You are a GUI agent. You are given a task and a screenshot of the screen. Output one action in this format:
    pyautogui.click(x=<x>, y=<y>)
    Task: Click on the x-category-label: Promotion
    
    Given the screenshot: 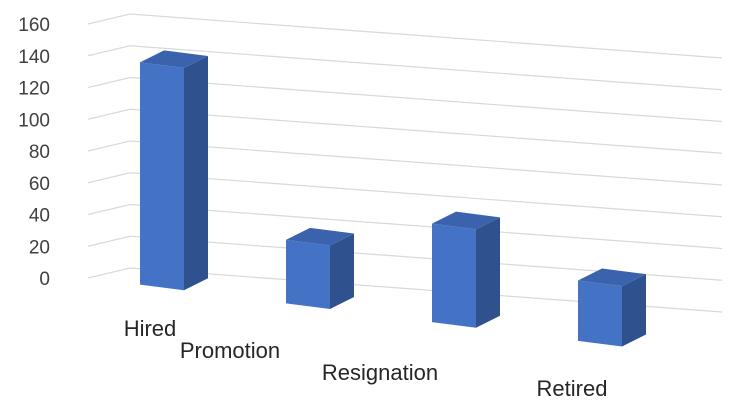 What is the action you would take?
    pyautogui.click(x=230, y=350)
    